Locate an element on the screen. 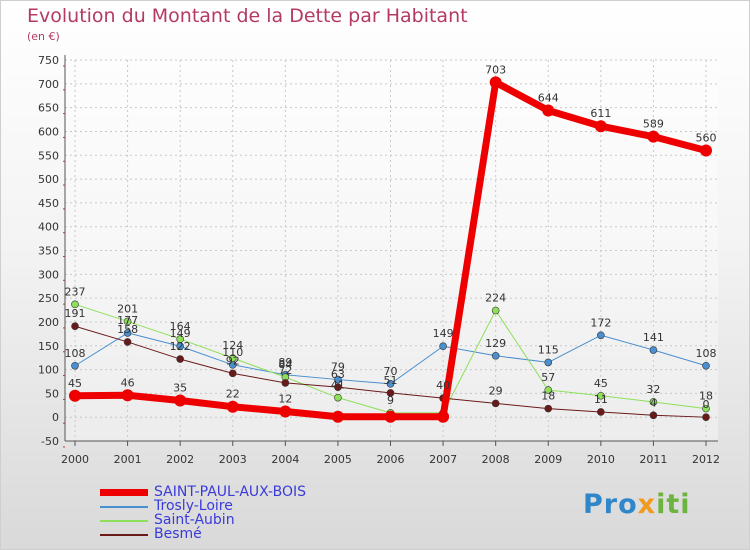 The height and width of the screenshot is (550, 750). data-label: 9 is located at coordinates (390, 400).